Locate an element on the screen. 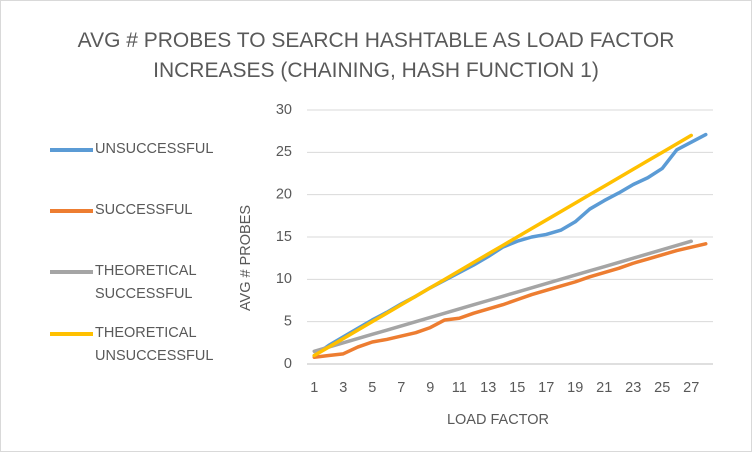  x-tick-label: 5 is located at coordinates (372, 388).